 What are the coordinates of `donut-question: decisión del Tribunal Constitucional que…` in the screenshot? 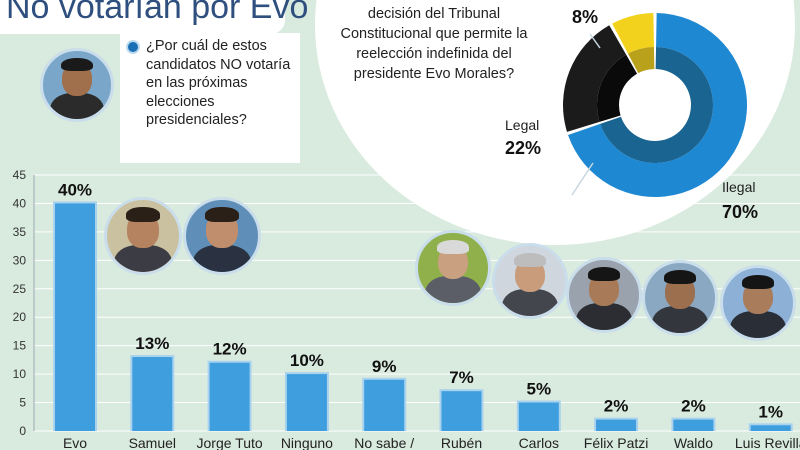 It's located at (434, 44).